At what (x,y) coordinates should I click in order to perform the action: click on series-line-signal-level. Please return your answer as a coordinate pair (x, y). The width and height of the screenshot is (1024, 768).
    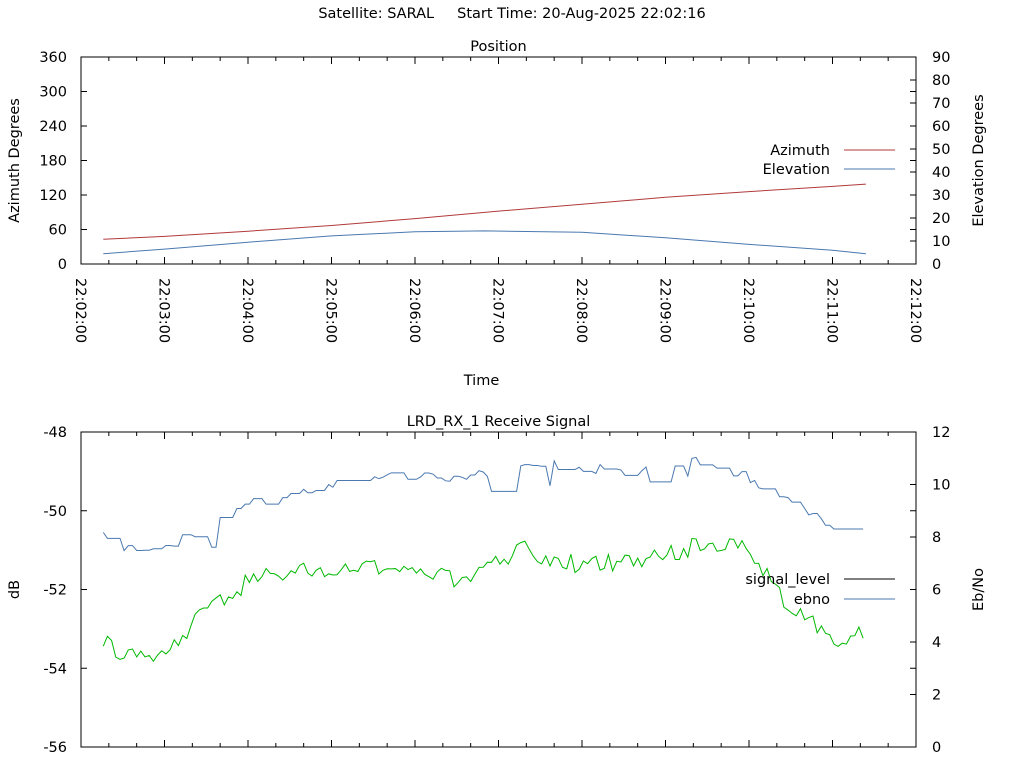
    Looking at the image, I should click on (483, 504).